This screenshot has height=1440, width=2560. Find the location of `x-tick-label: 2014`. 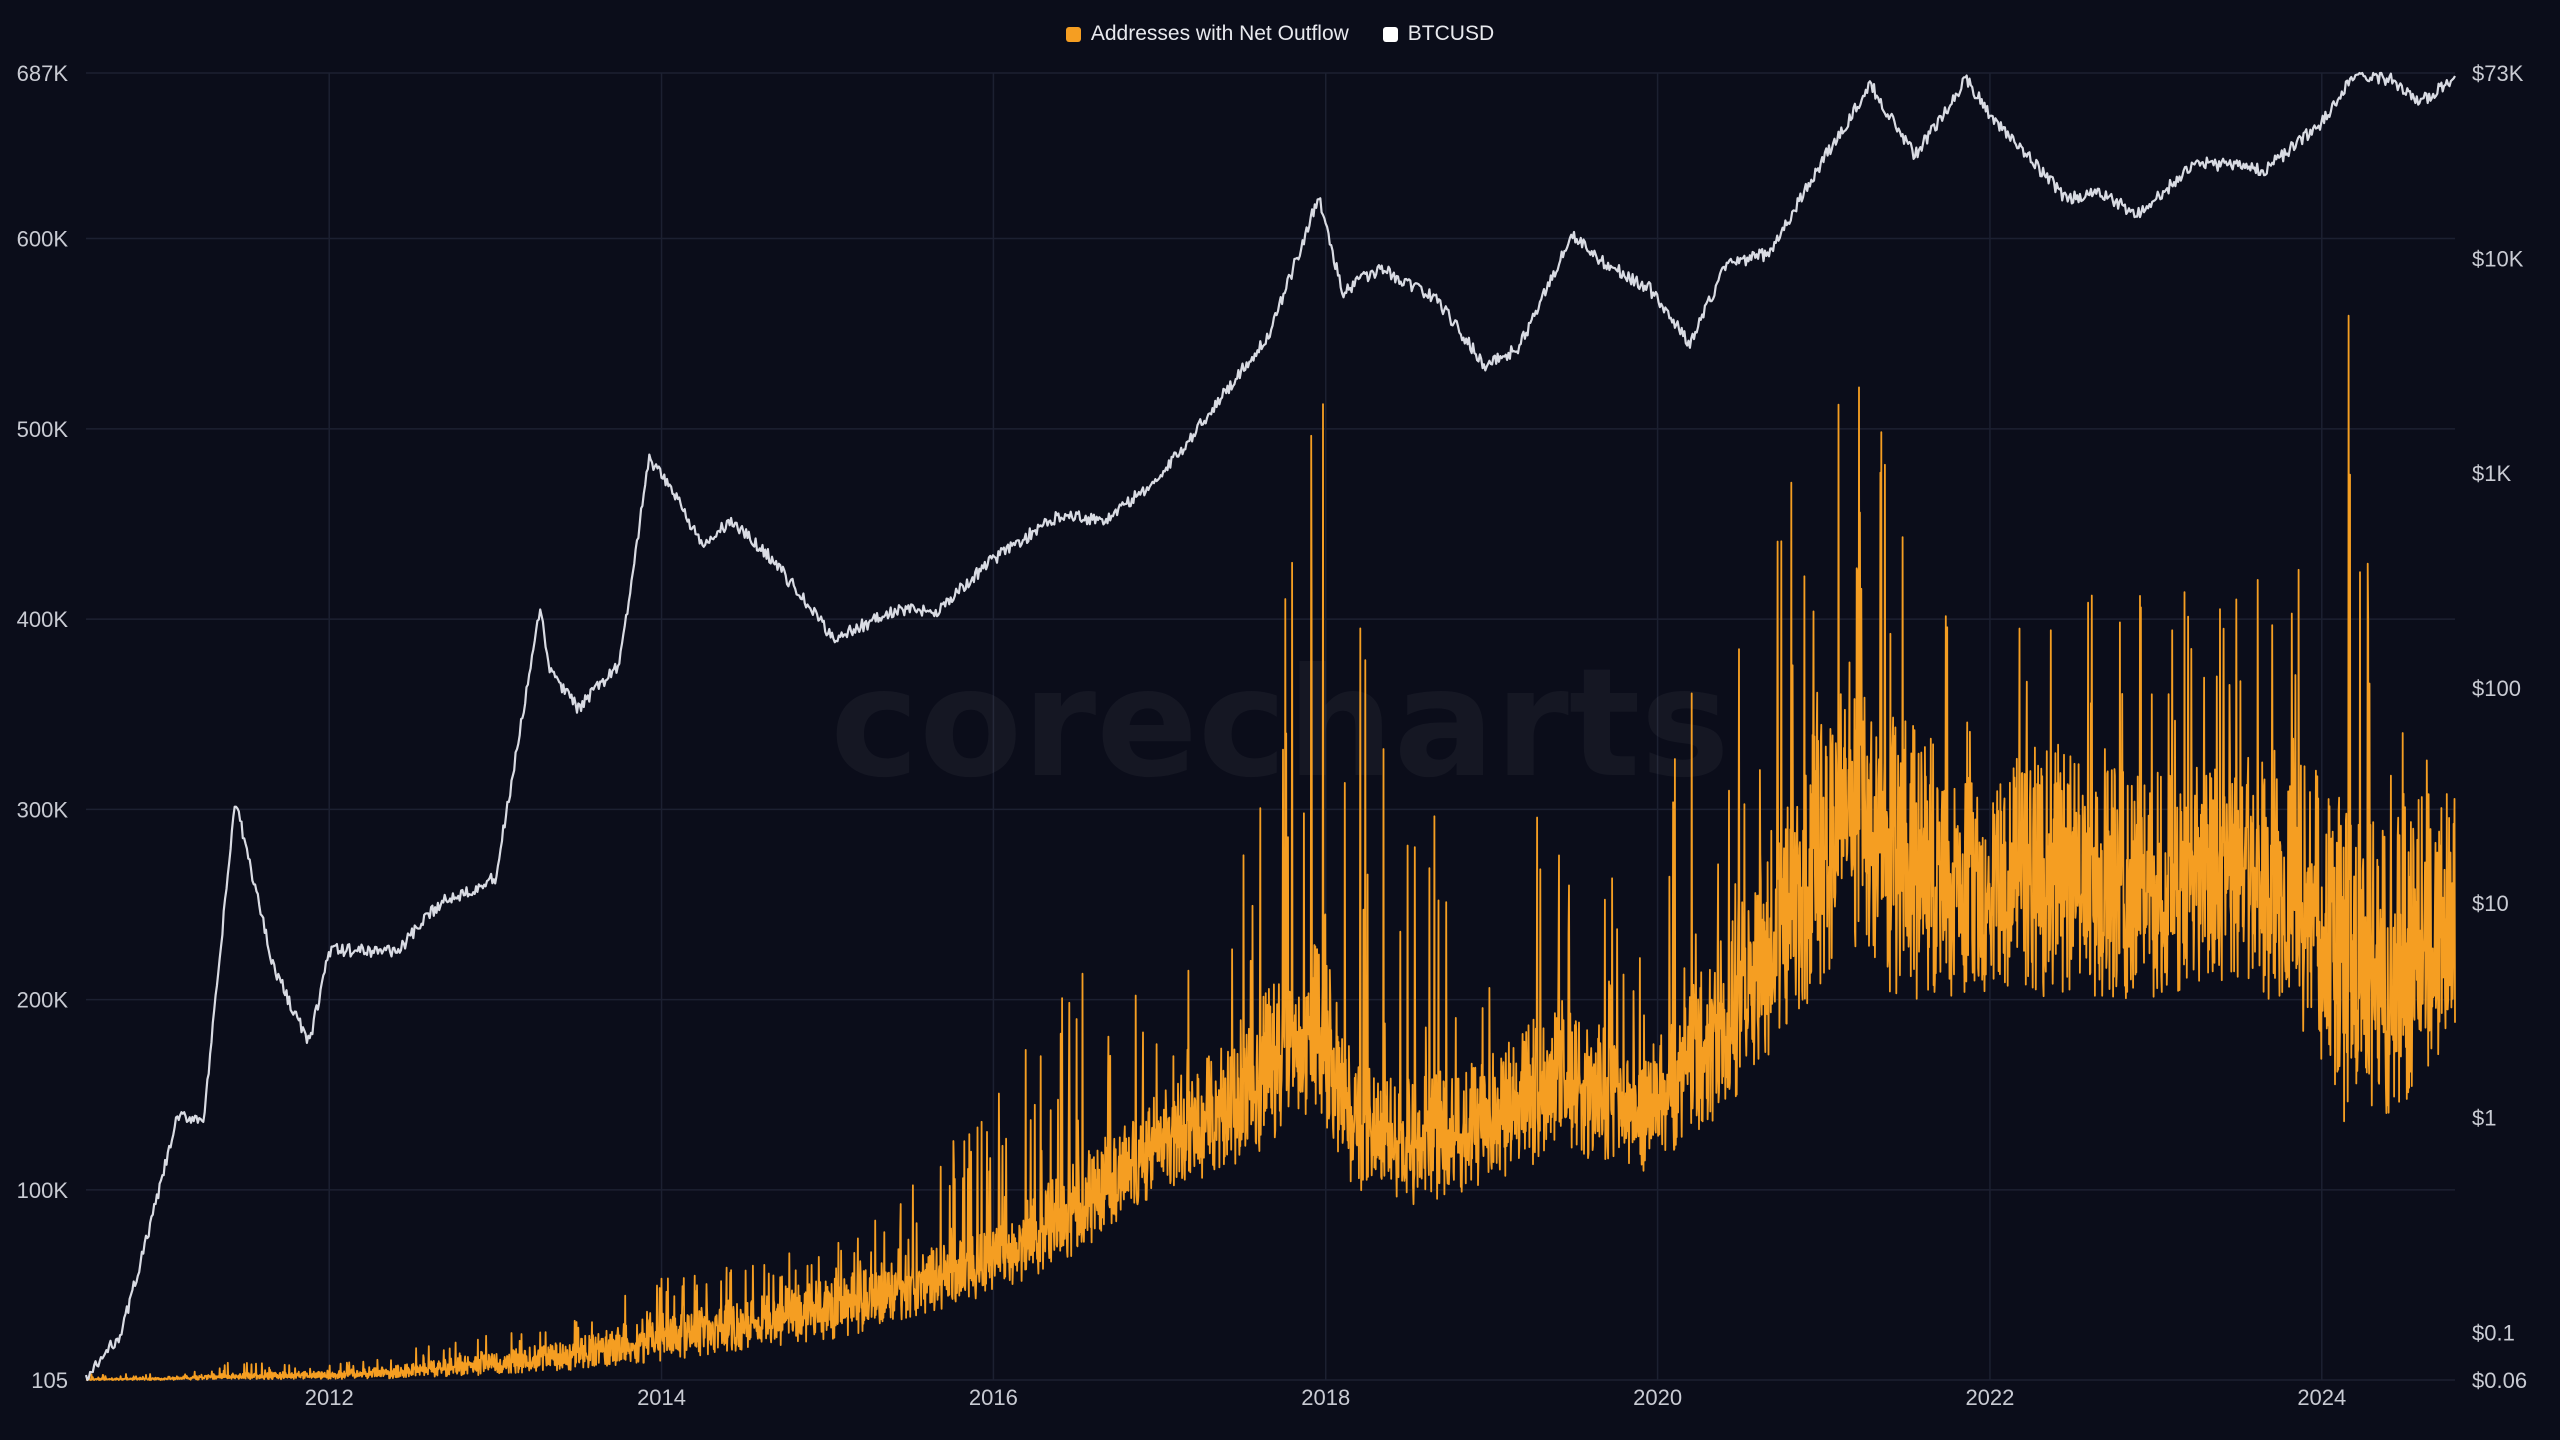

x-tick-label: 2014 is located at coordinates (661, 1397).